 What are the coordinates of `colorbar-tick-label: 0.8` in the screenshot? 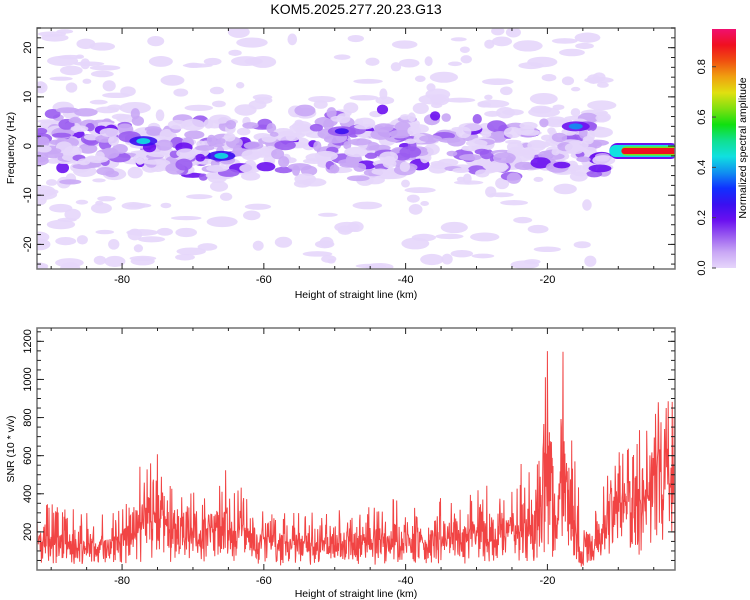 It's located at (702, 66).